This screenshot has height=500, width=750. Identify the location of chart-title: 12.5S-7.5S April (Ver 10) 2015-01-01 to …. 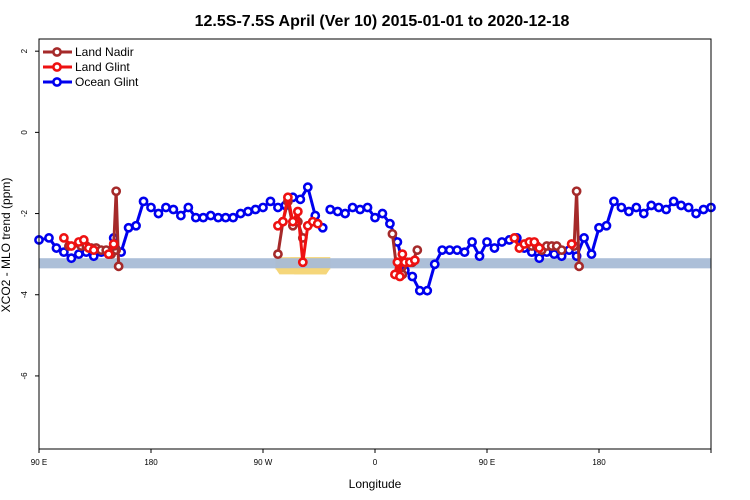
(382, 21).